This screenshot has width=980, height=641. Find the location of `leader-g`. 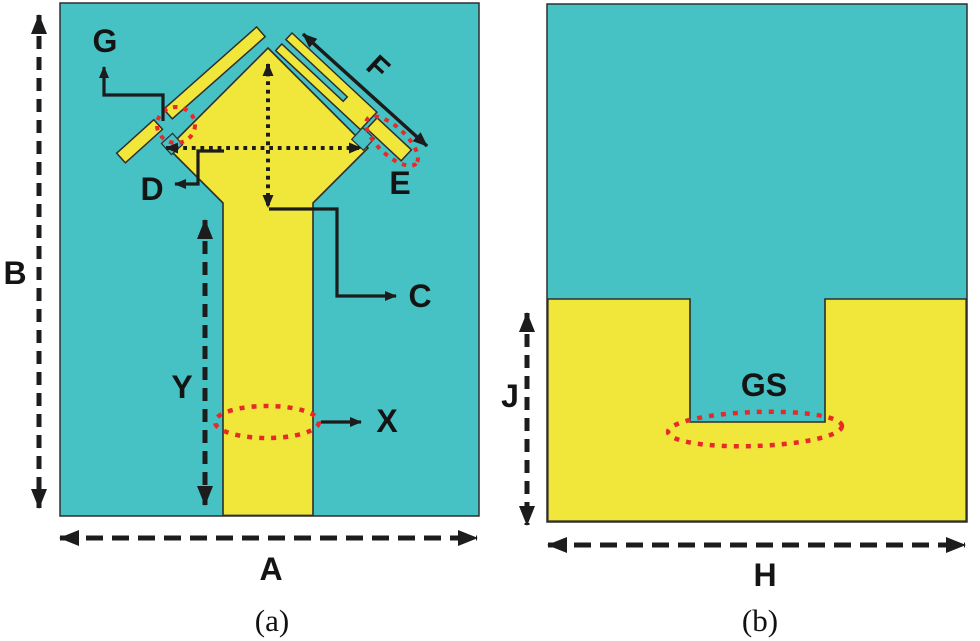

leader-g is located at coordinates (132, 93).